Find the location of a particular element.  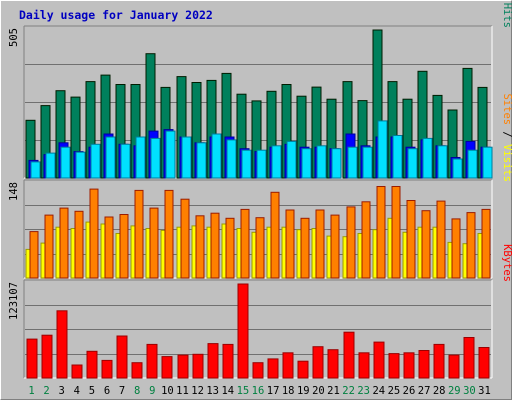

panel-legend: KBytes is located at coordinates (506, 263).